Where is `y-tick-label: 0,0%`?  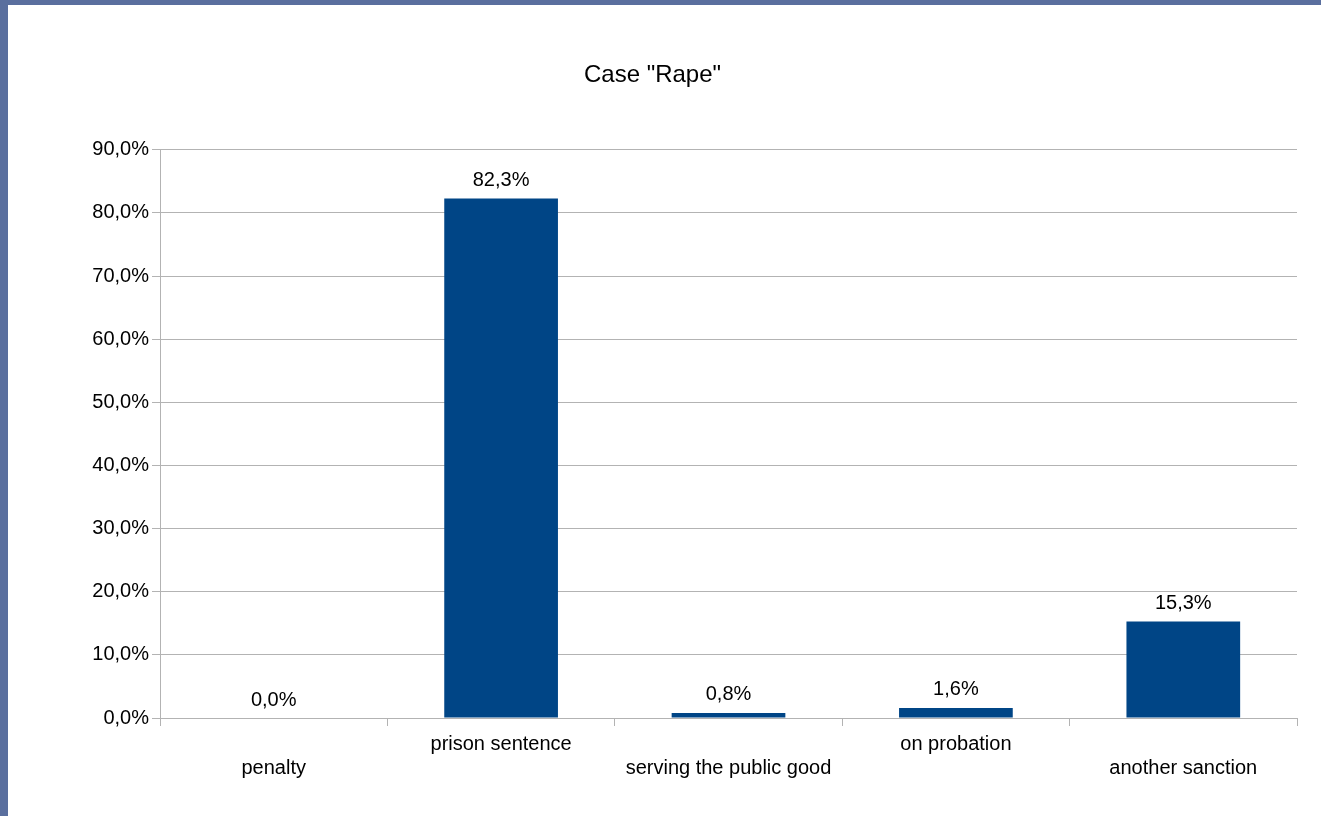 y-tick-label: 0,0% is located at coordinates (126, 716).